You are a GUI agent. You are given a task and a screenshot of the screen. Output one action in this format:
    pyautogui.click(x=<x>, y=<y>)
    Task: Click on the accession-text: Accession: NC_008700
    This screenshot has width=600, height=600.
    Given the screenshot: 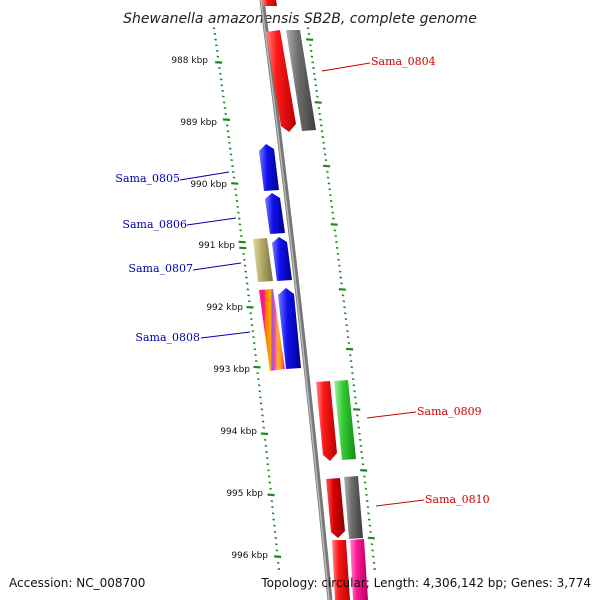 What is the action you would take?
    pyautogui.click(x=77, y=583)
    